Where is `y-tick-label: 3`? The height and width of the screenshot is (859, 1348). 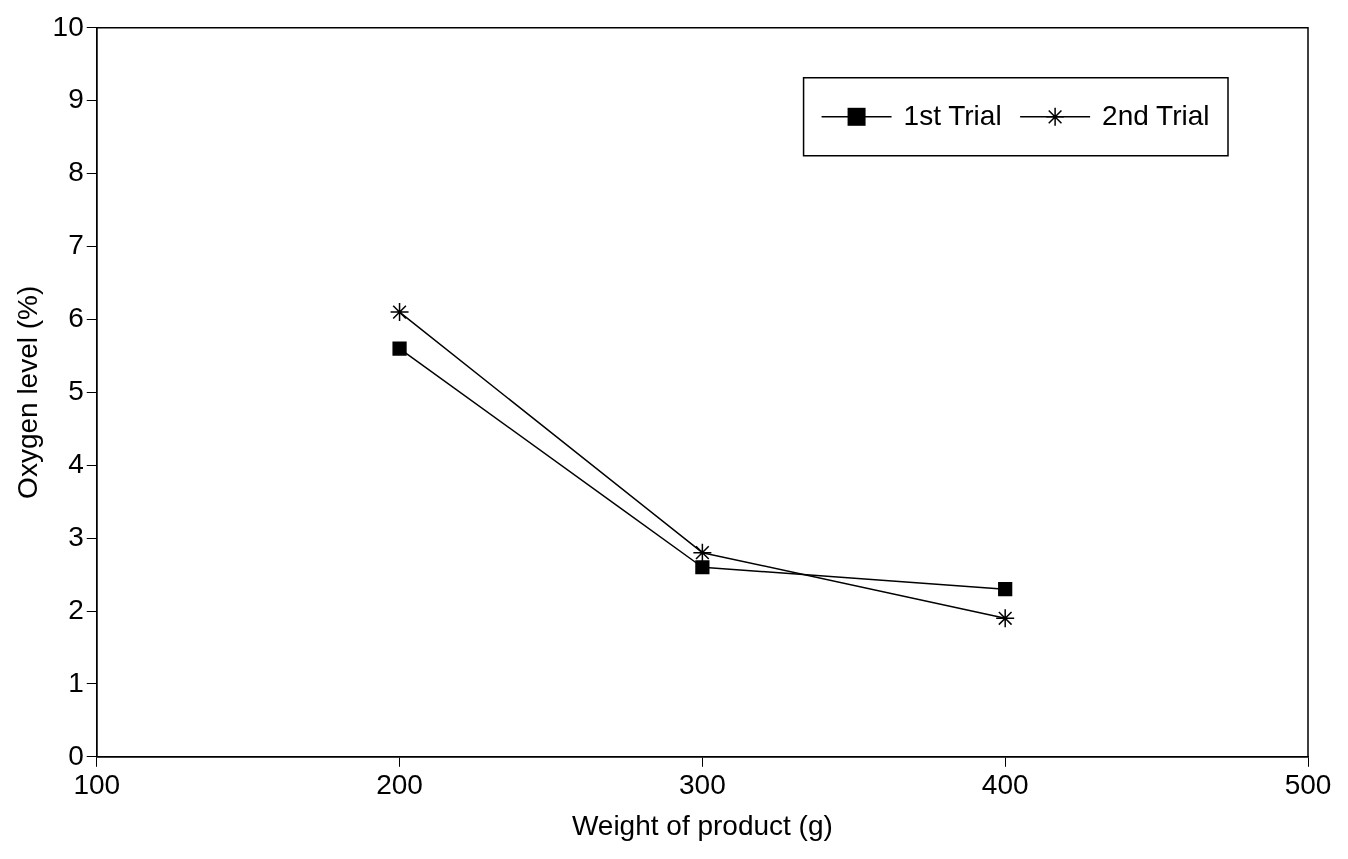
y-tick-label: 3 is located at coordinates (76, 536).